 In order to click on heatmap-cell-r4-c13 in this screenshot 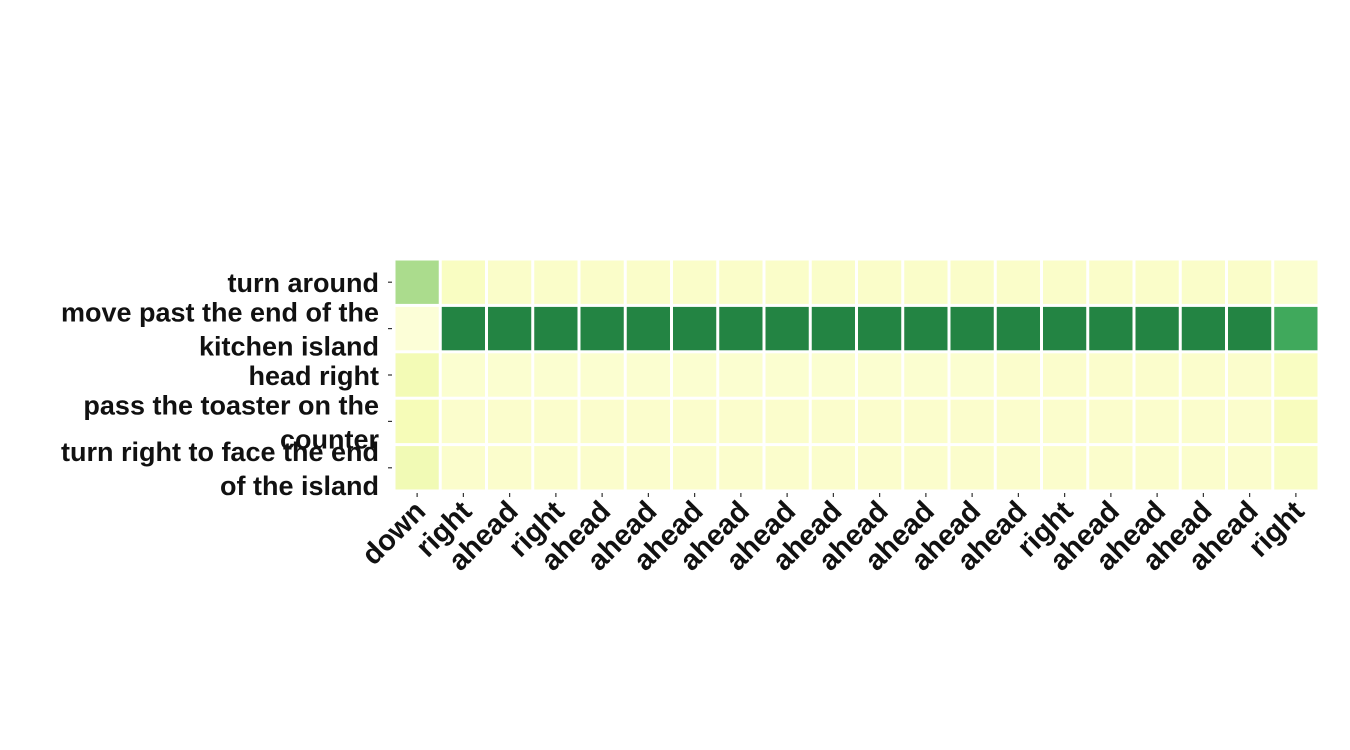, I will do `click(1018, 468)`.